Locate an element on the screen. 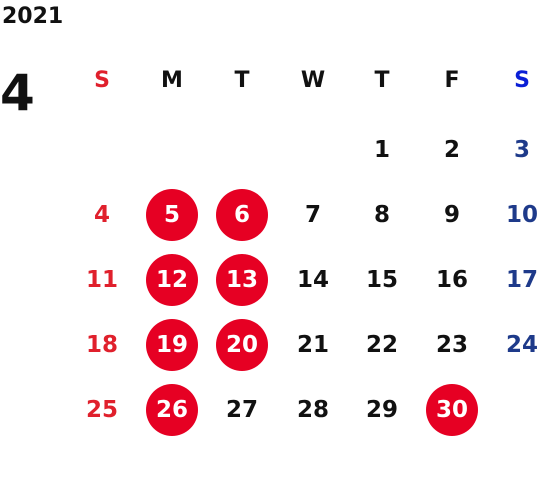 The height and width of the screenshot is (503, 548). calendar-day-16: 16 is located at coordinates (451, 280).